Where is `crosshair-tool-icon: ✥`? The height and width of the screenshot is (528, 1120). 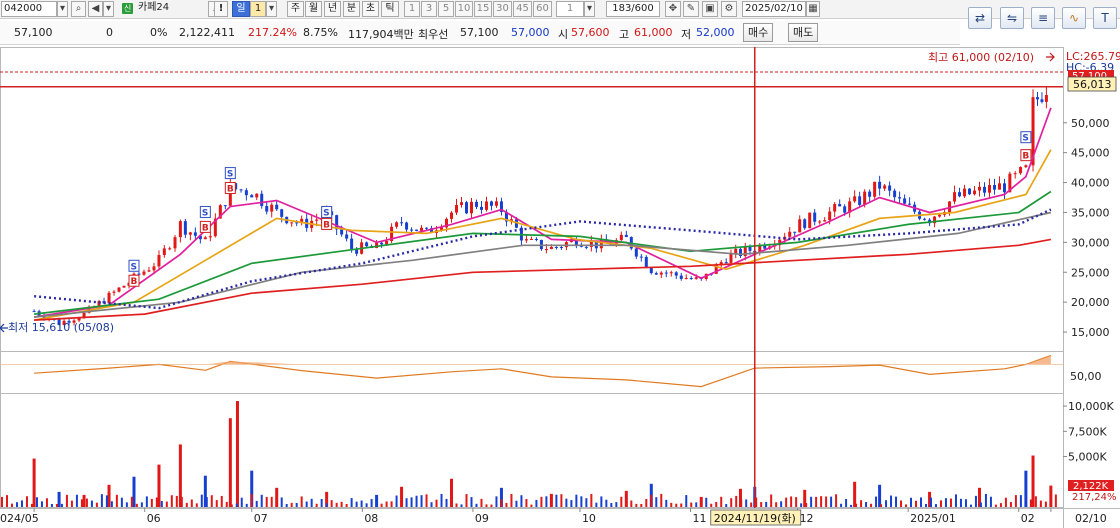
crosshair-tool-icon: ✥ is located at coordinates (673, 9).